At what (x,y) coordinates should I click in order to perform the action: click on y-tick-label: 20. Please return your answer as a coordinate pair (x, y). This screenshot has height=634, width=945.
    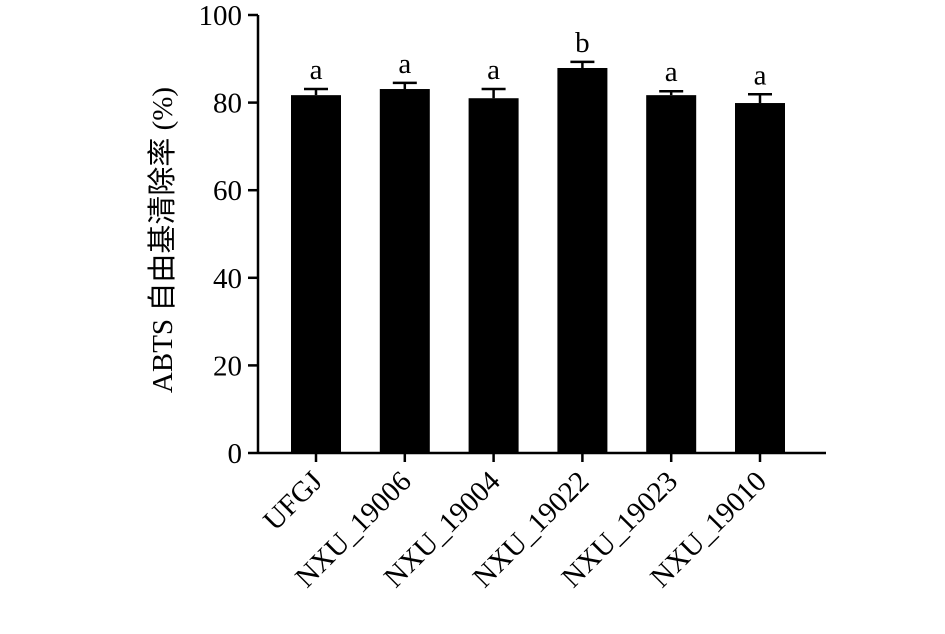
    Looking at the image, I should click on (227, 366).